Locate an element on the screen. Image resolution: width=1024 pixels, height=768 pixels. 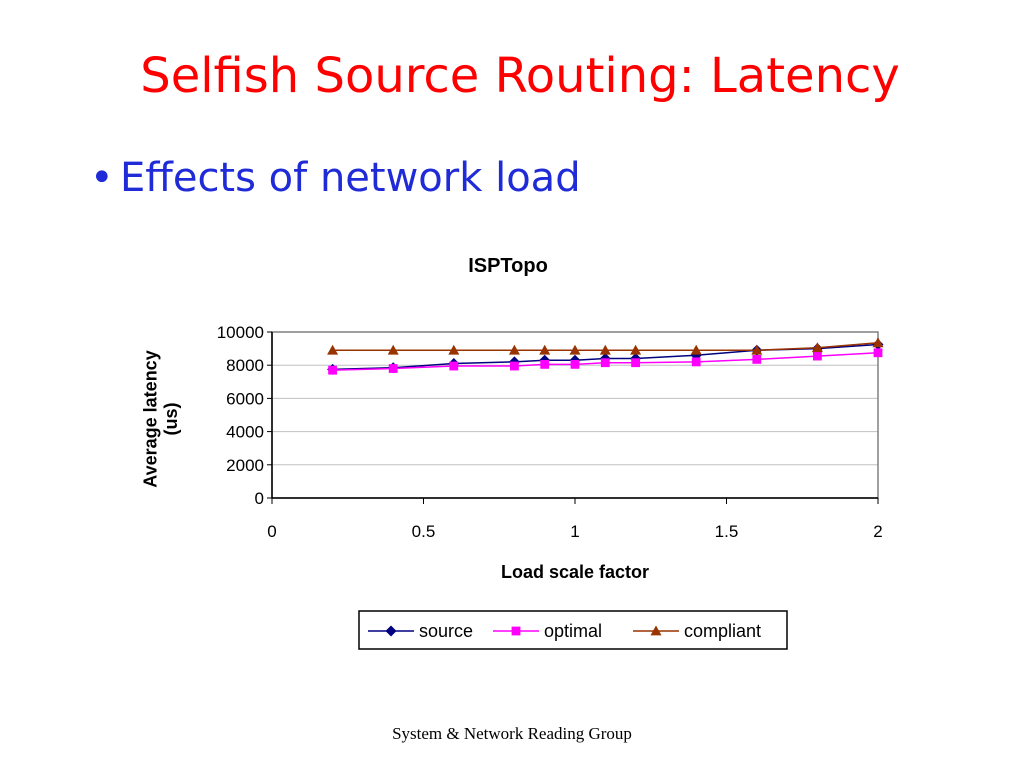
chart-title: ISPTopo is located at coordinates (508, 266).